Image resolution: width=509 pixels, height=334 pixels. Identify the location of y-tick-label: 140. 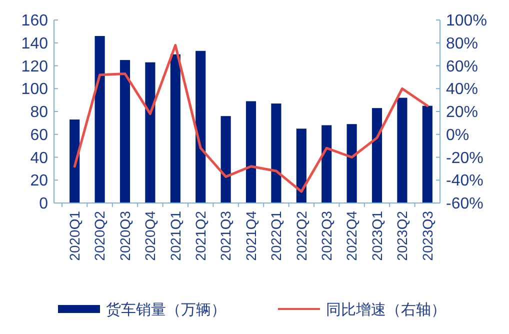
(34, 43).